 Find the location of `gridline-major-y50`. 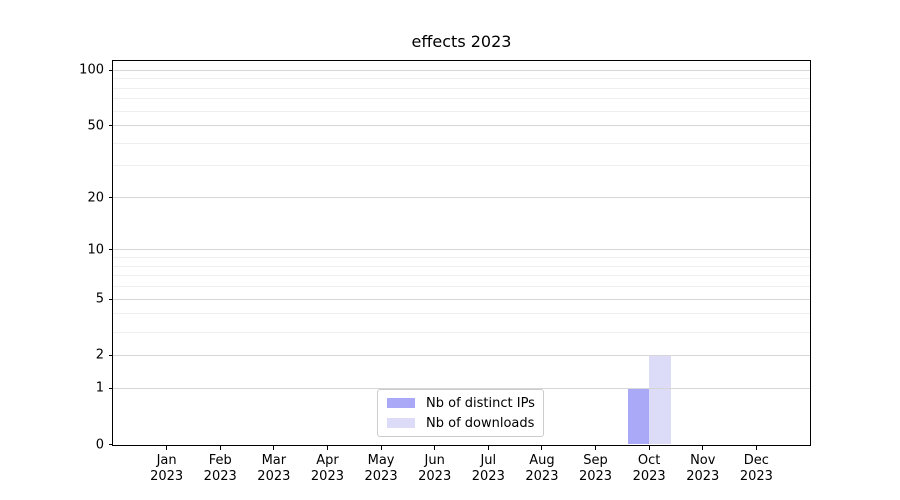

gridline-major-y50 is located at coordinates (461, 126).